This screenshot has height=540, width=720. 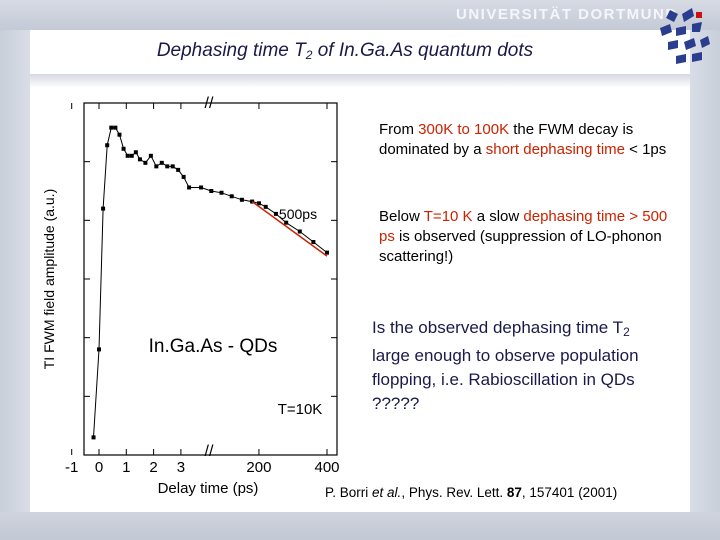 What do you see at coordinates (71, 467) in the screenshot?
I see `x-tick-label: -1` at bounding box center [71, 467].